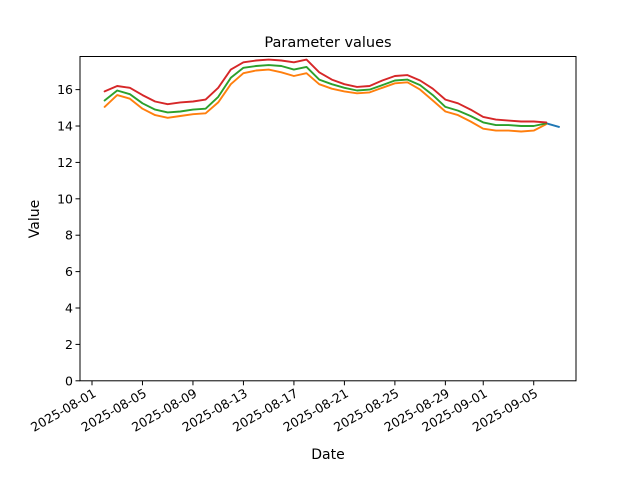 The height and width of the screenshot is (480, 640). What do you see at coordinates (69, 344) in the screenshot?
I see `y-tick-label: 2` at bounding box center [69, 344].